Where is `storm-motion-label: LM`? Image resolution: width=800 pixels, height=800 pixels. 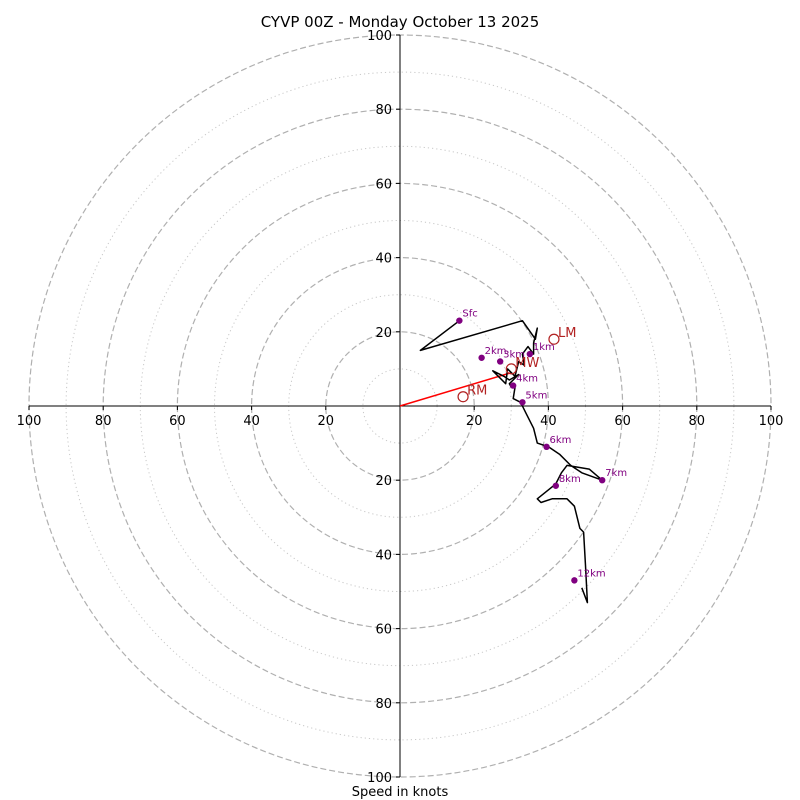 storm-motion-label: LM is located at coordinates (567, 333).